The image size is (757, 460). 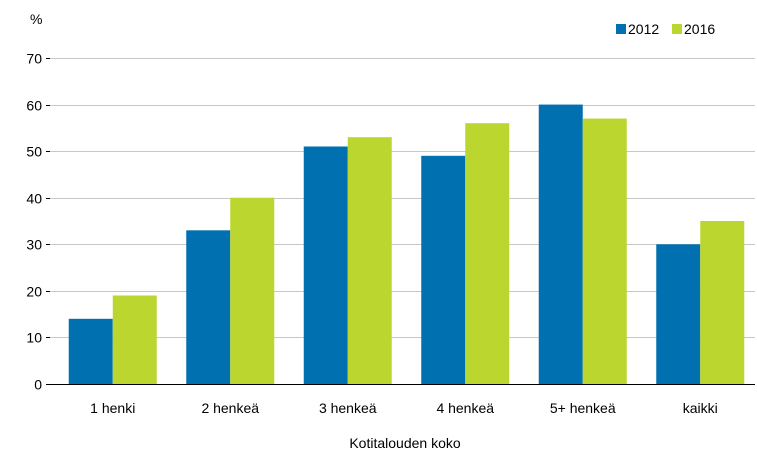 What do you see at coordinates (34, 59) in the screenshot?
I see `y-tick-label: 70` at bounding box center [34, 59].